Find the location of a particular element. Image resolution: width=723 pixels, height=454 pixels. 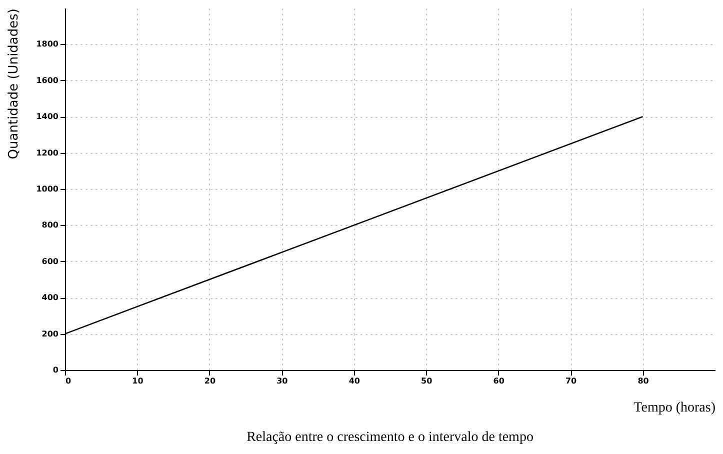

y-tick-label: 1400 is located at coordinates (47, 117).